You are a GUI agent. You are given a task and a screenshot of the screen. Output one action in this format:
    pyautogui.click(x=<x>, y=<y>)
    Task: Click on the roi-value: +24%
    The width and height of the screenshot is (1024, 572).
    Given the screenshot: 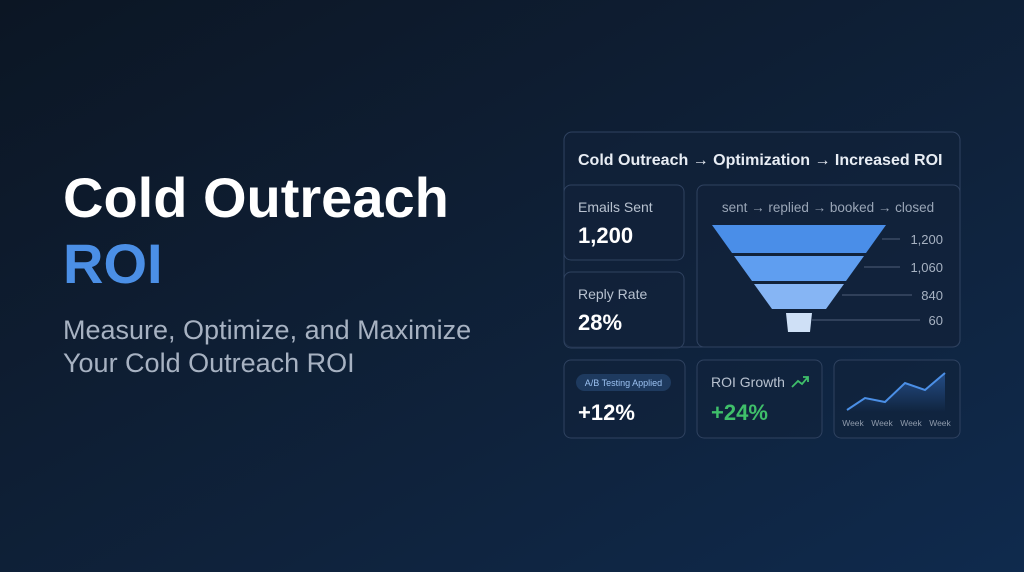 What is the action you would take?
    pyautogui.click(x=739, y=412)
    